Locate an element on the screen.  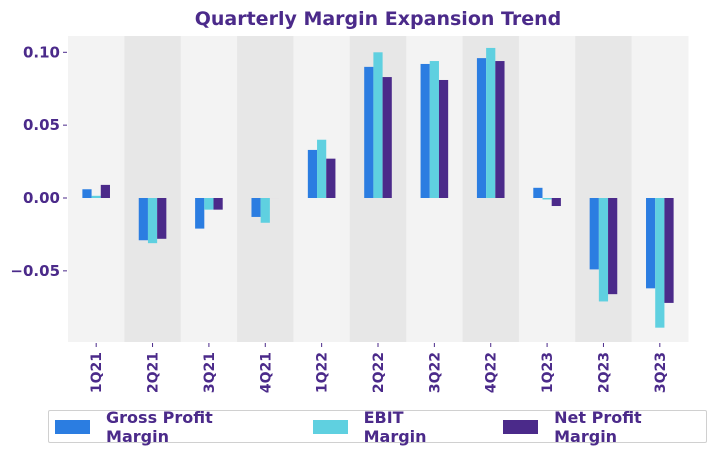
legend-item-gross-profit-margin: Gross Profit Margin is located at coordinates (166, 427).